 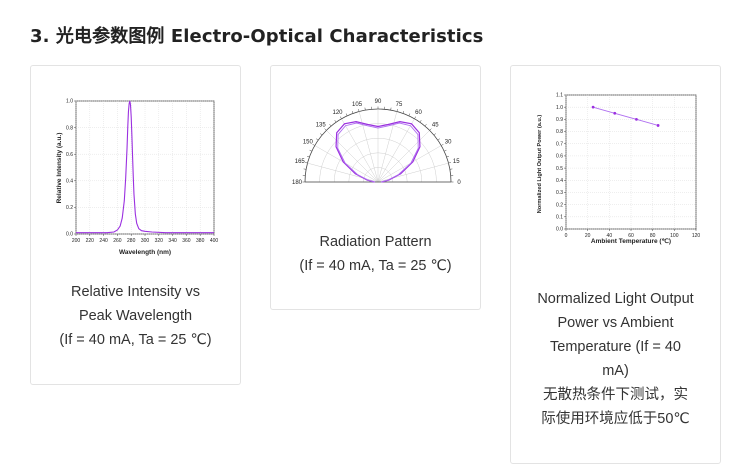 What do you see at coordinates (200, 241) in the screenshot?
I see `x-tick-label: 380` at bounding box center [200, 241].